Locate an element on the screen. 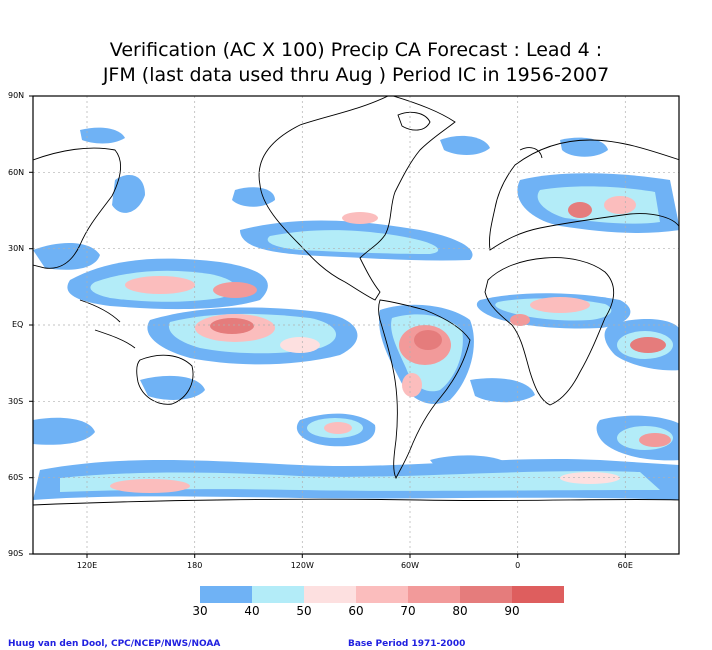 The image size is (712, 650). lon-label-120e: 120E is located at coordinates (87, 565).